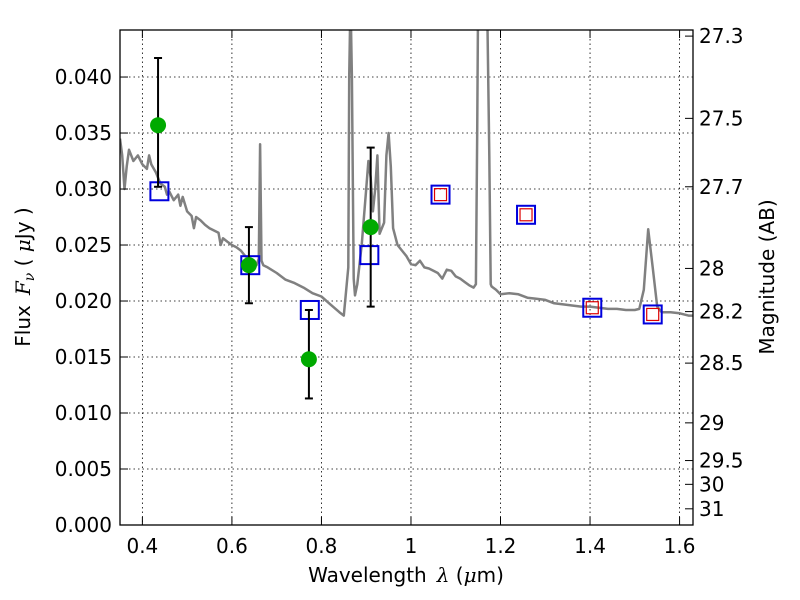 This screenshot has height=600, width=800. What do you see at coordinates (23, 245) in the screenshot?
I see `y-axis-title-unit-mu: μ` at bounding box center [23, 245].